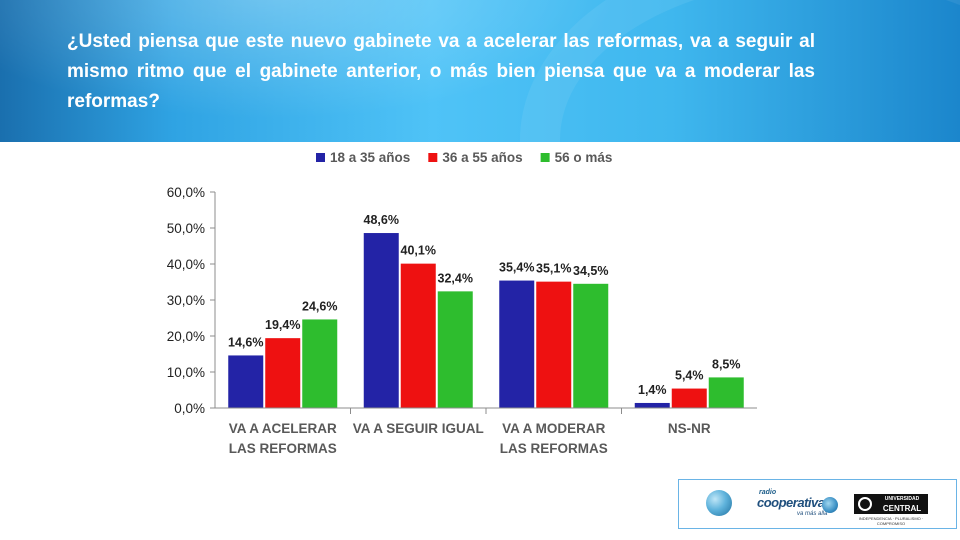  I want to click on x-category-label: VA A ACELERAR, so click(283, 428).